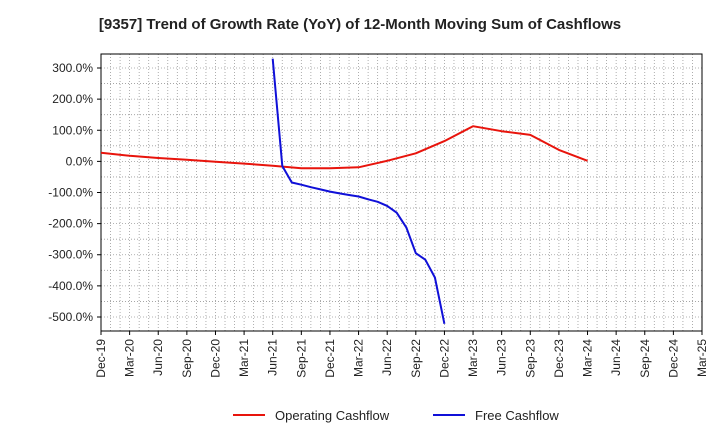 Image resolution: width=720 pixels, height=440 pixels. Describe the element at coordinates (70, 224) in the screenshot. I see `y-tick-label: -200.0%` at that location.